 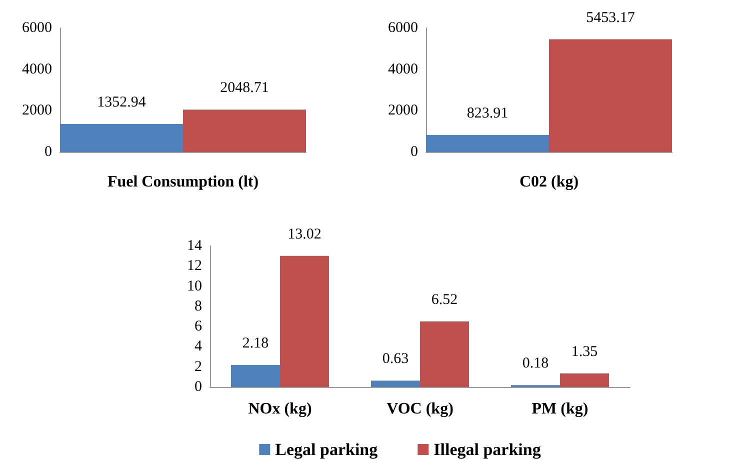 I want to click on data-label: 1.35, so click(x=584, y=352).